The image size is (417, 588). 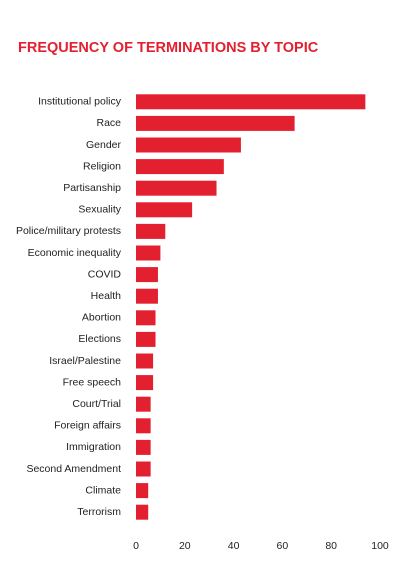 What do you see at coordinates (136, 546) in the screenshot?
I see `x-tick-label: 0` at bounding box center [136, 546].